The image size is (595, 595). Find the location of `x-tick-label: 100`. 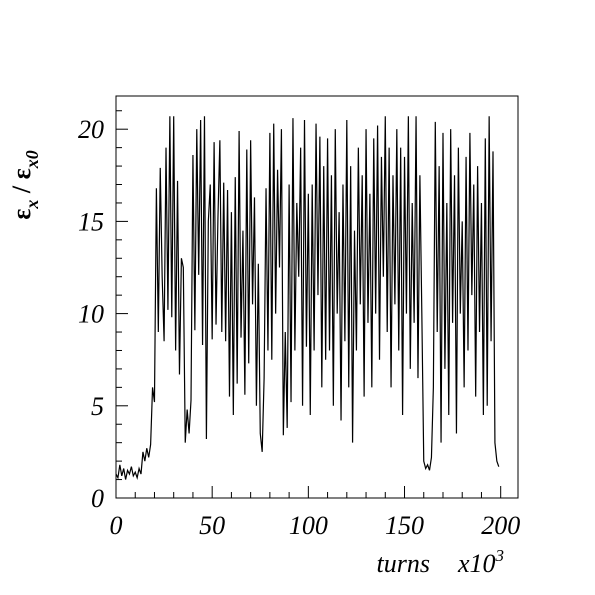

x-tick-label: 100 is located at coordinates (308, 525).